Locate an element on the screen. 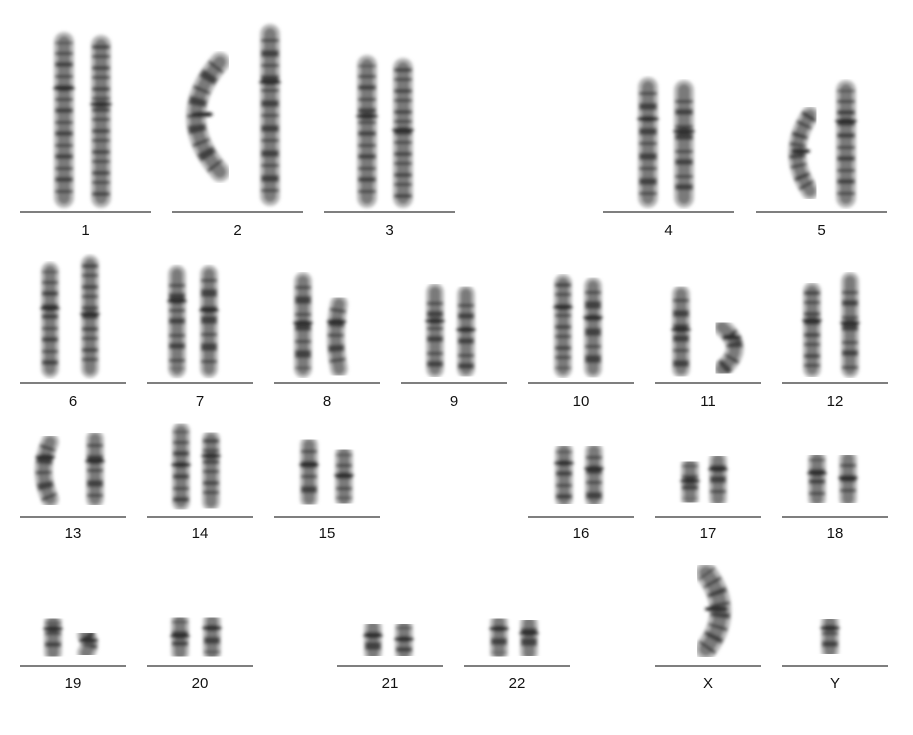 This screenshot has width=913, height=735. chromosome-pair: 20 is located at coordinates (200, 652).